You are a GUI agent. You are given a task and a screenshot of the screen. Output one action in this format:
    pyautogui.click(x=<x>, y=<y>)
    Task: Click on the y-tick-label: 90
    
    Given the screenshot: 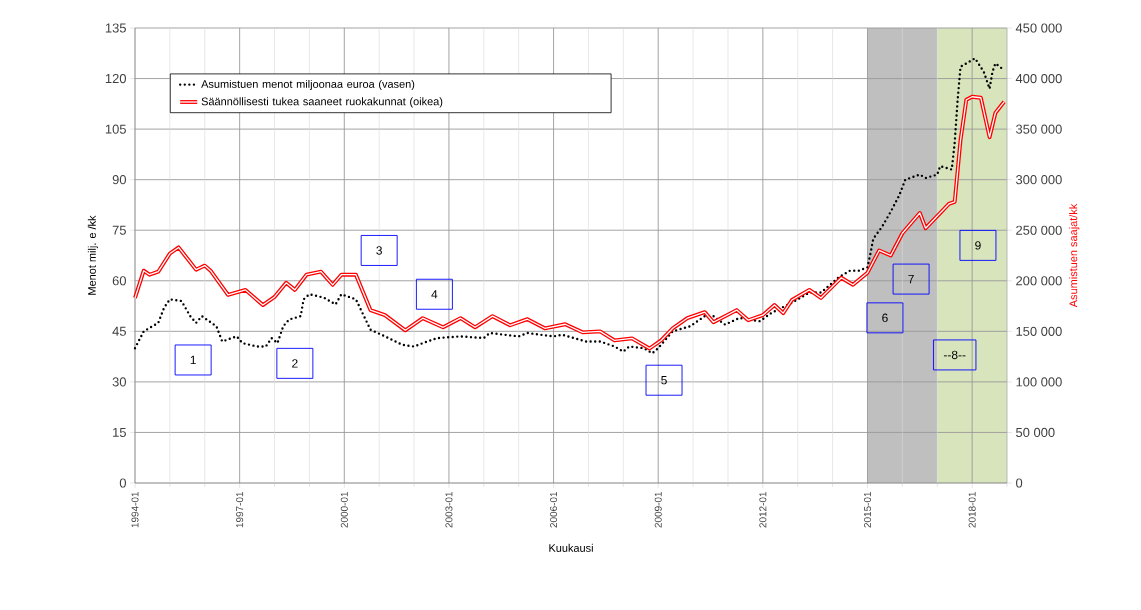 What is the action you would take?
    pyautogui.click(x=119, y=180)
    